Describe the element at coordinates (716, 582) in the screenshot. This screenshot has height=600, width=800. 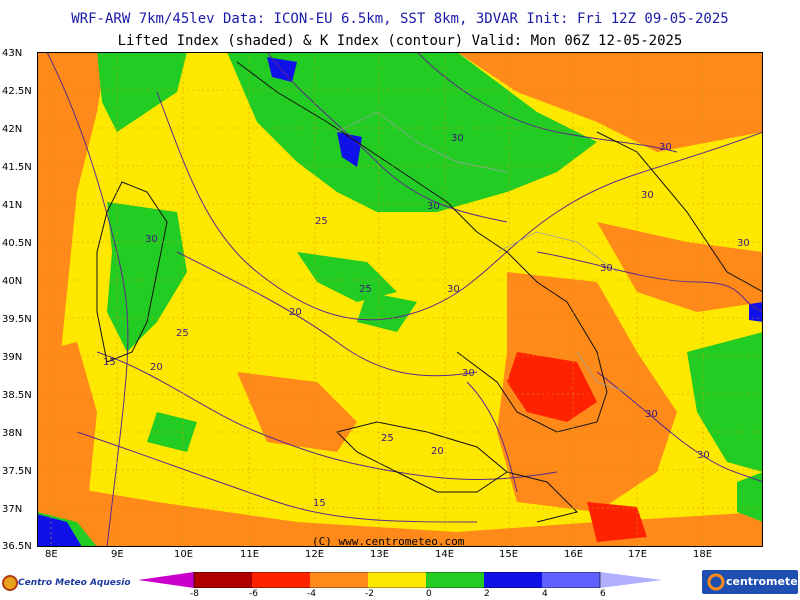
I see `centrometeo-logo-icon` at that location.